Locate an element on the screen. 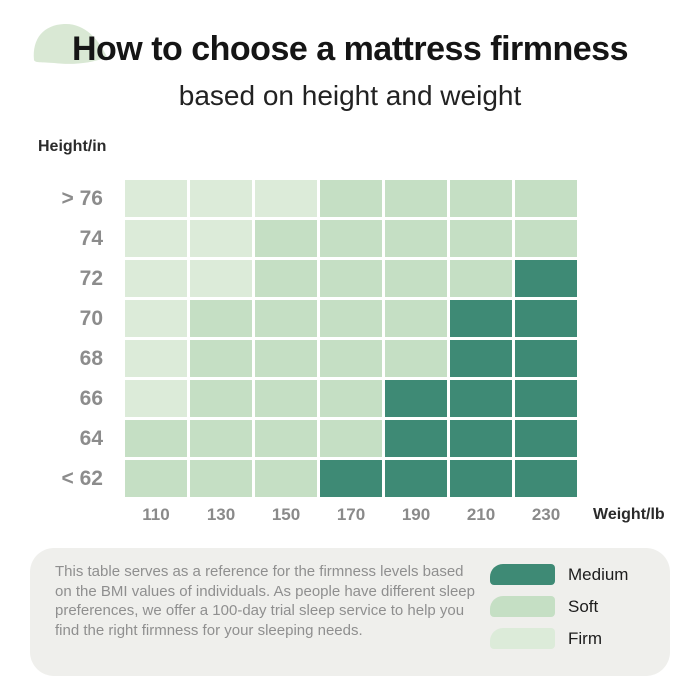 The image size is (700, 700). leaf-icon is located at coordinates (70, 43).